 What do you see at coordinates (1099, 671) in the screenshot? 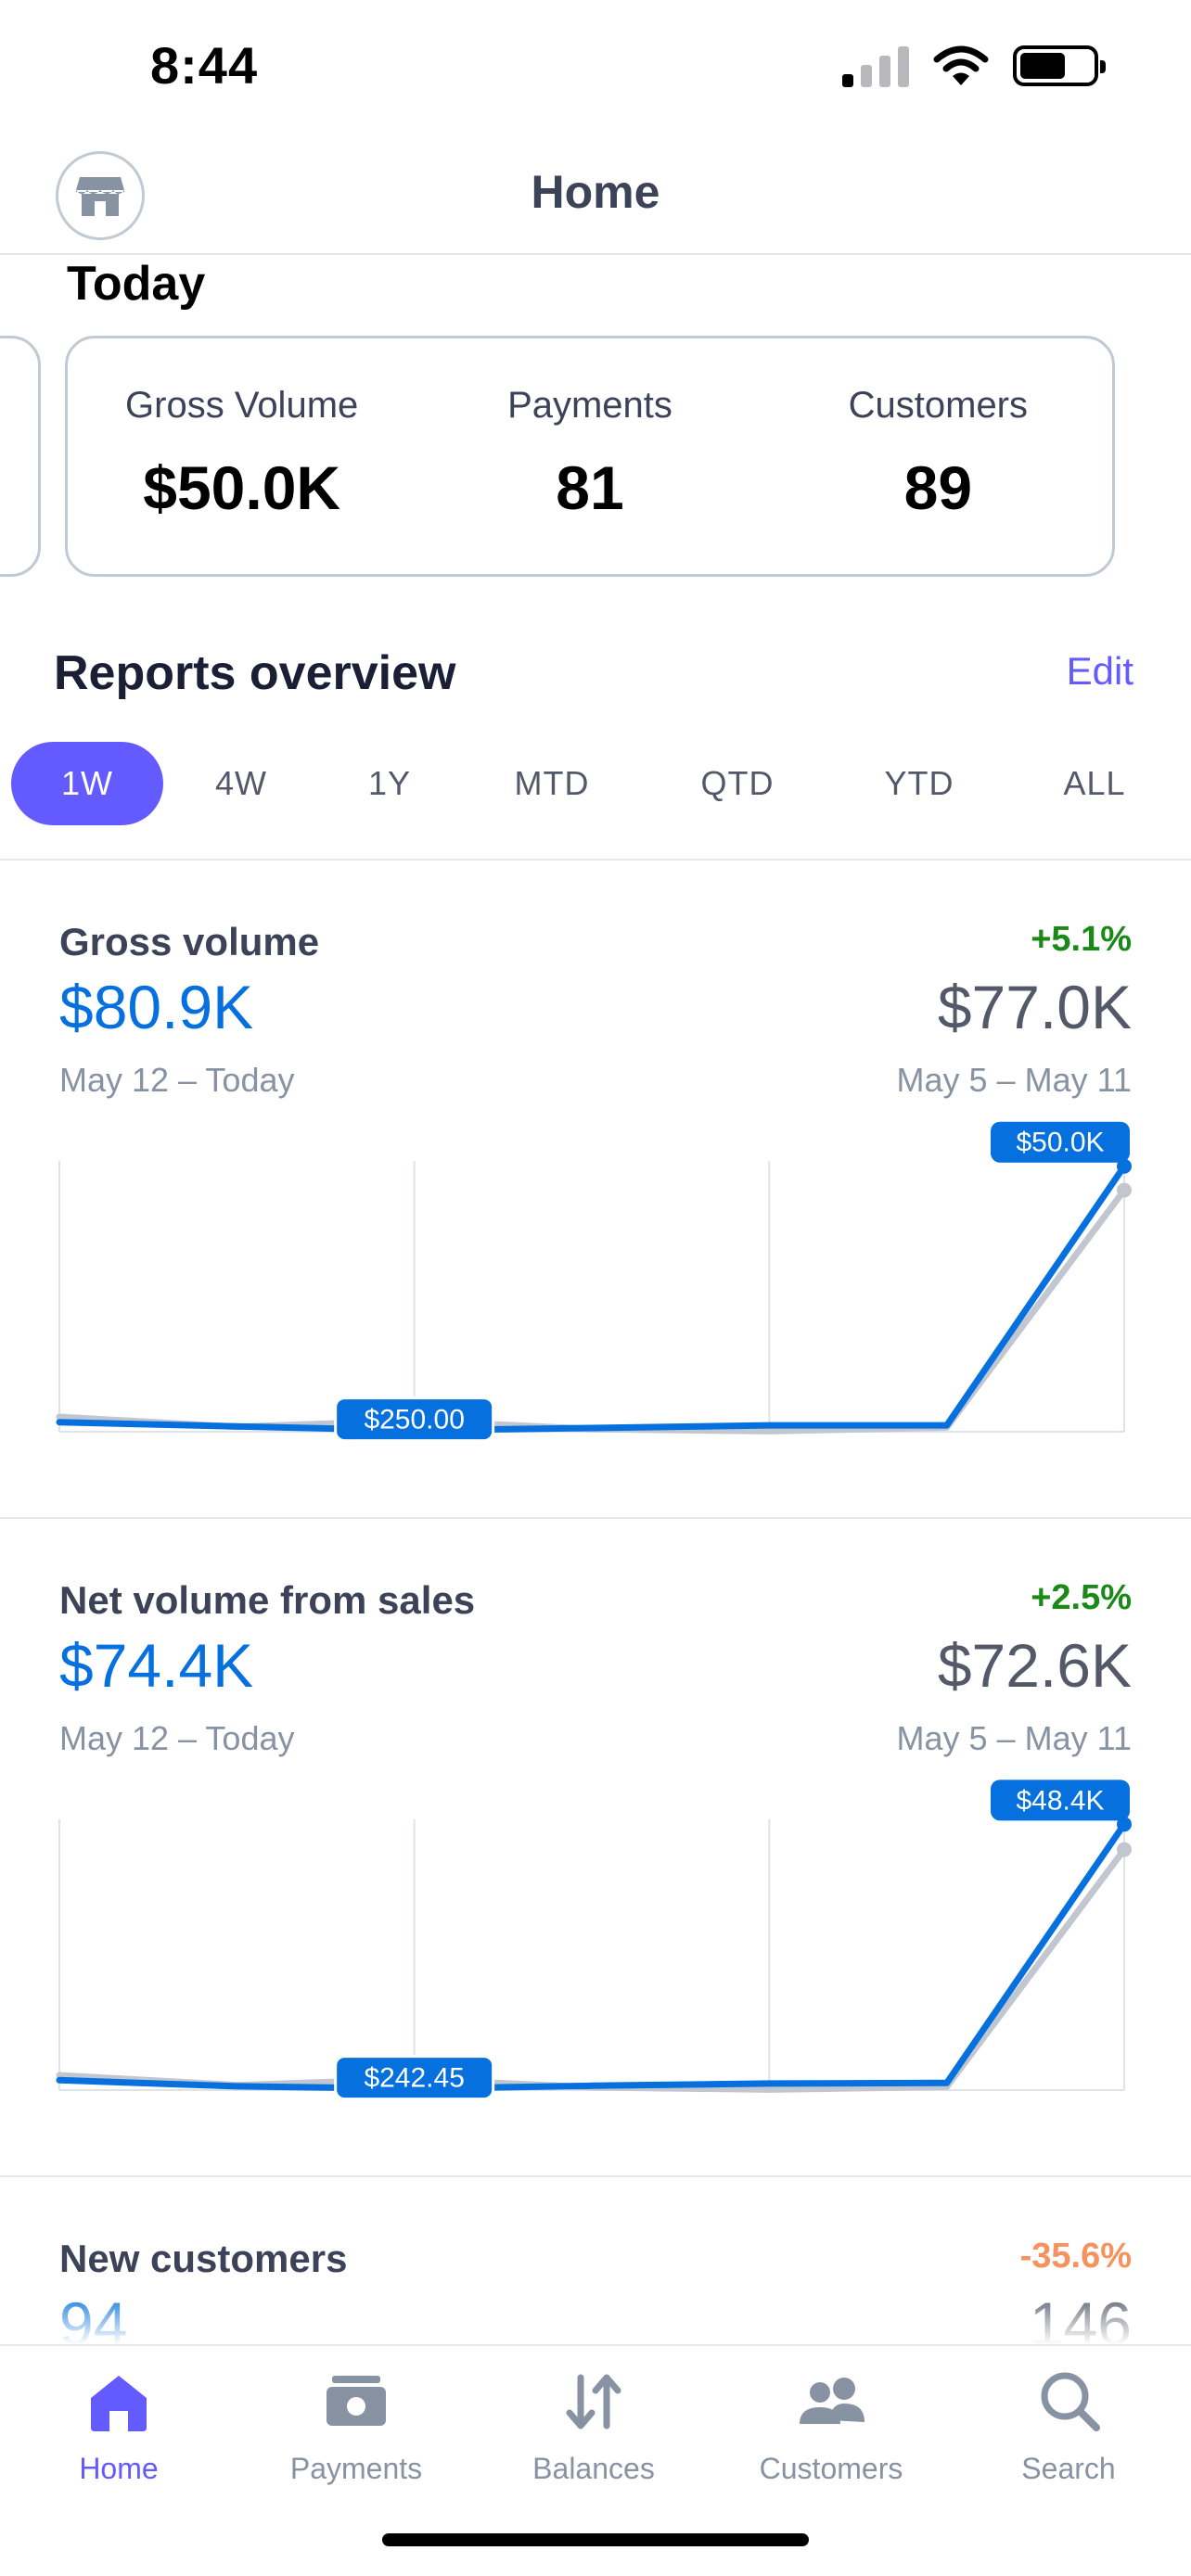
I see `edit-reports-button: Edit` at bounding box center [1099, 671].